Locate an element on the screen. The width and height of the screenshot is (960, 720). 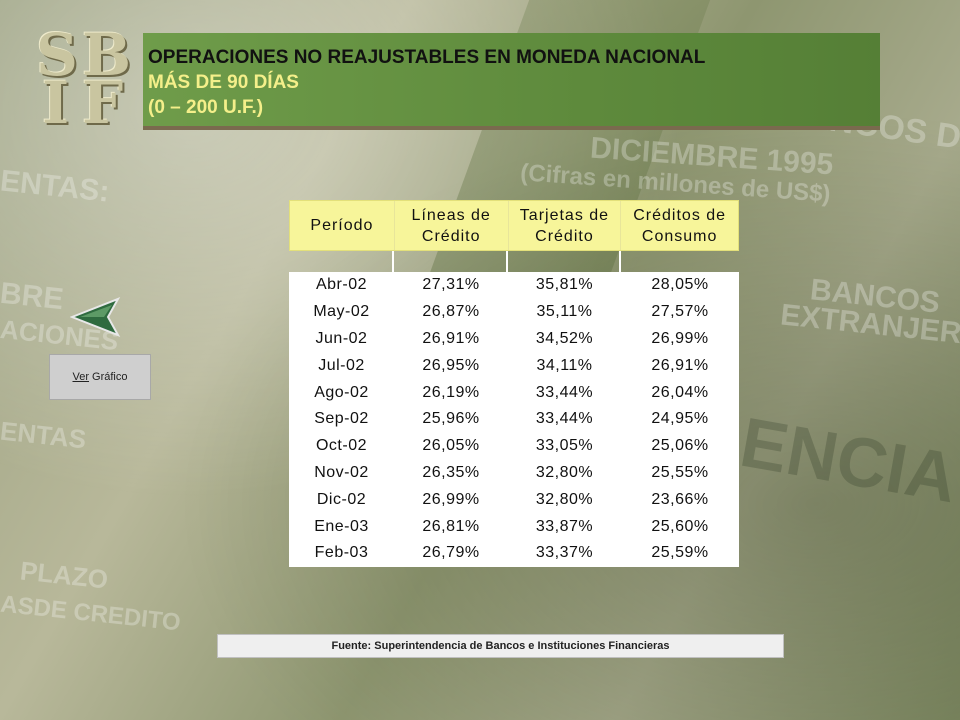
header-periodo: Período is located at coordinates (342, 225).